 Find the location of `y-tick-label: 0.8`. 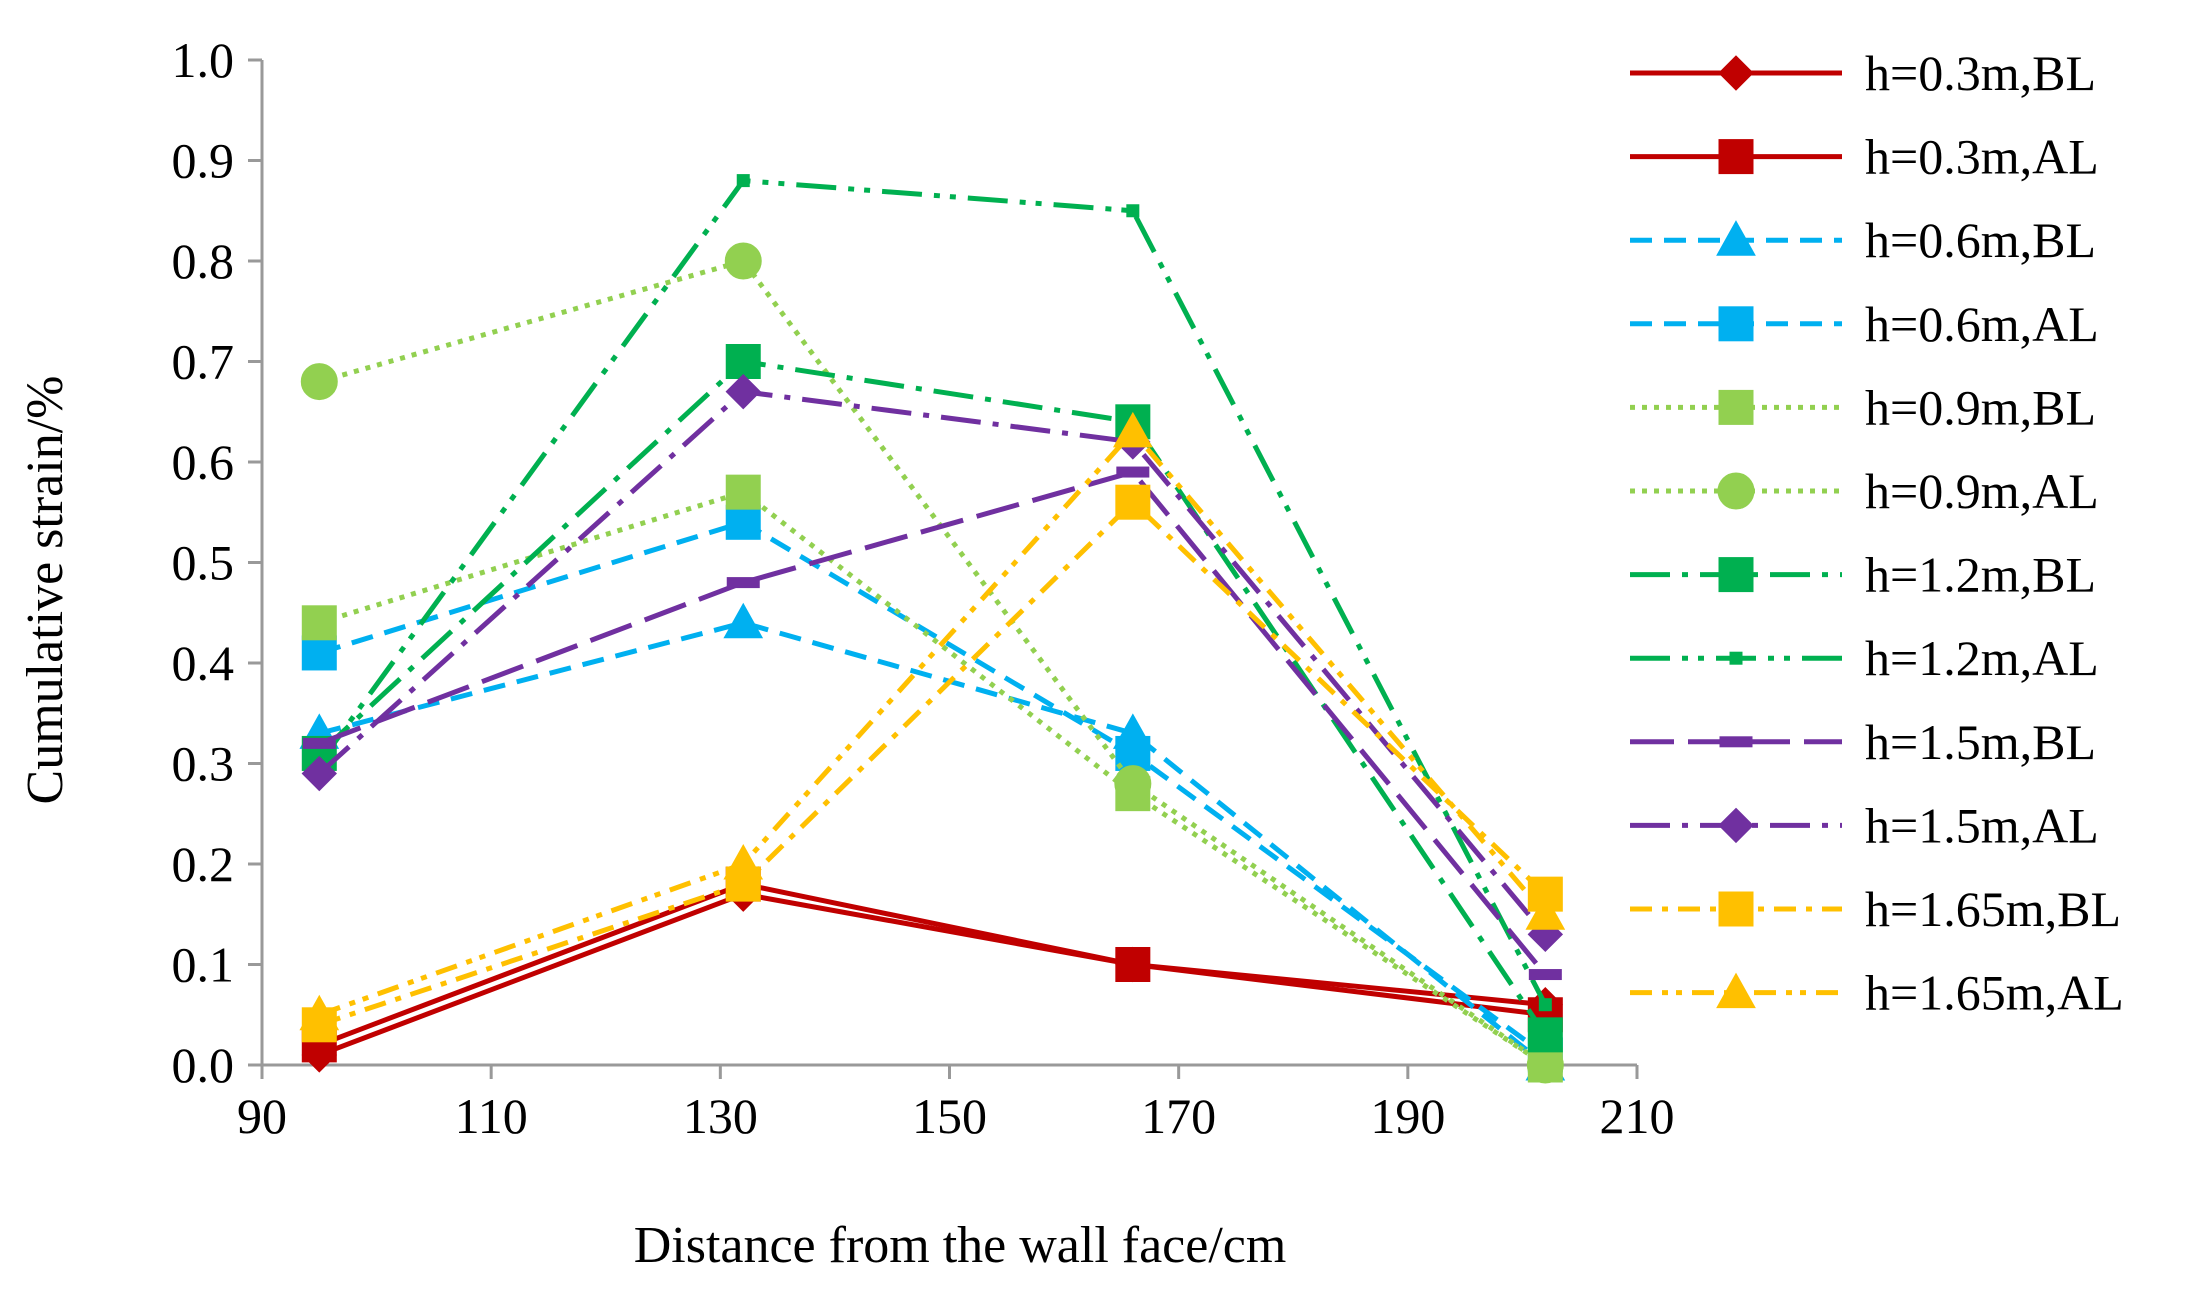

y-tick-label: 0.8 is located at coordinates (203, 261).